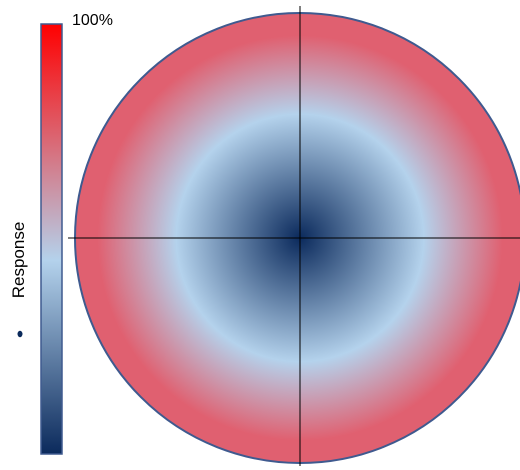 The height and width of the screenshot is (470, 520). What do you see at coordinates (92, 20) in the screenshot?
I see `colorbar-max-label: 100%` at bounding box center [92, 20].